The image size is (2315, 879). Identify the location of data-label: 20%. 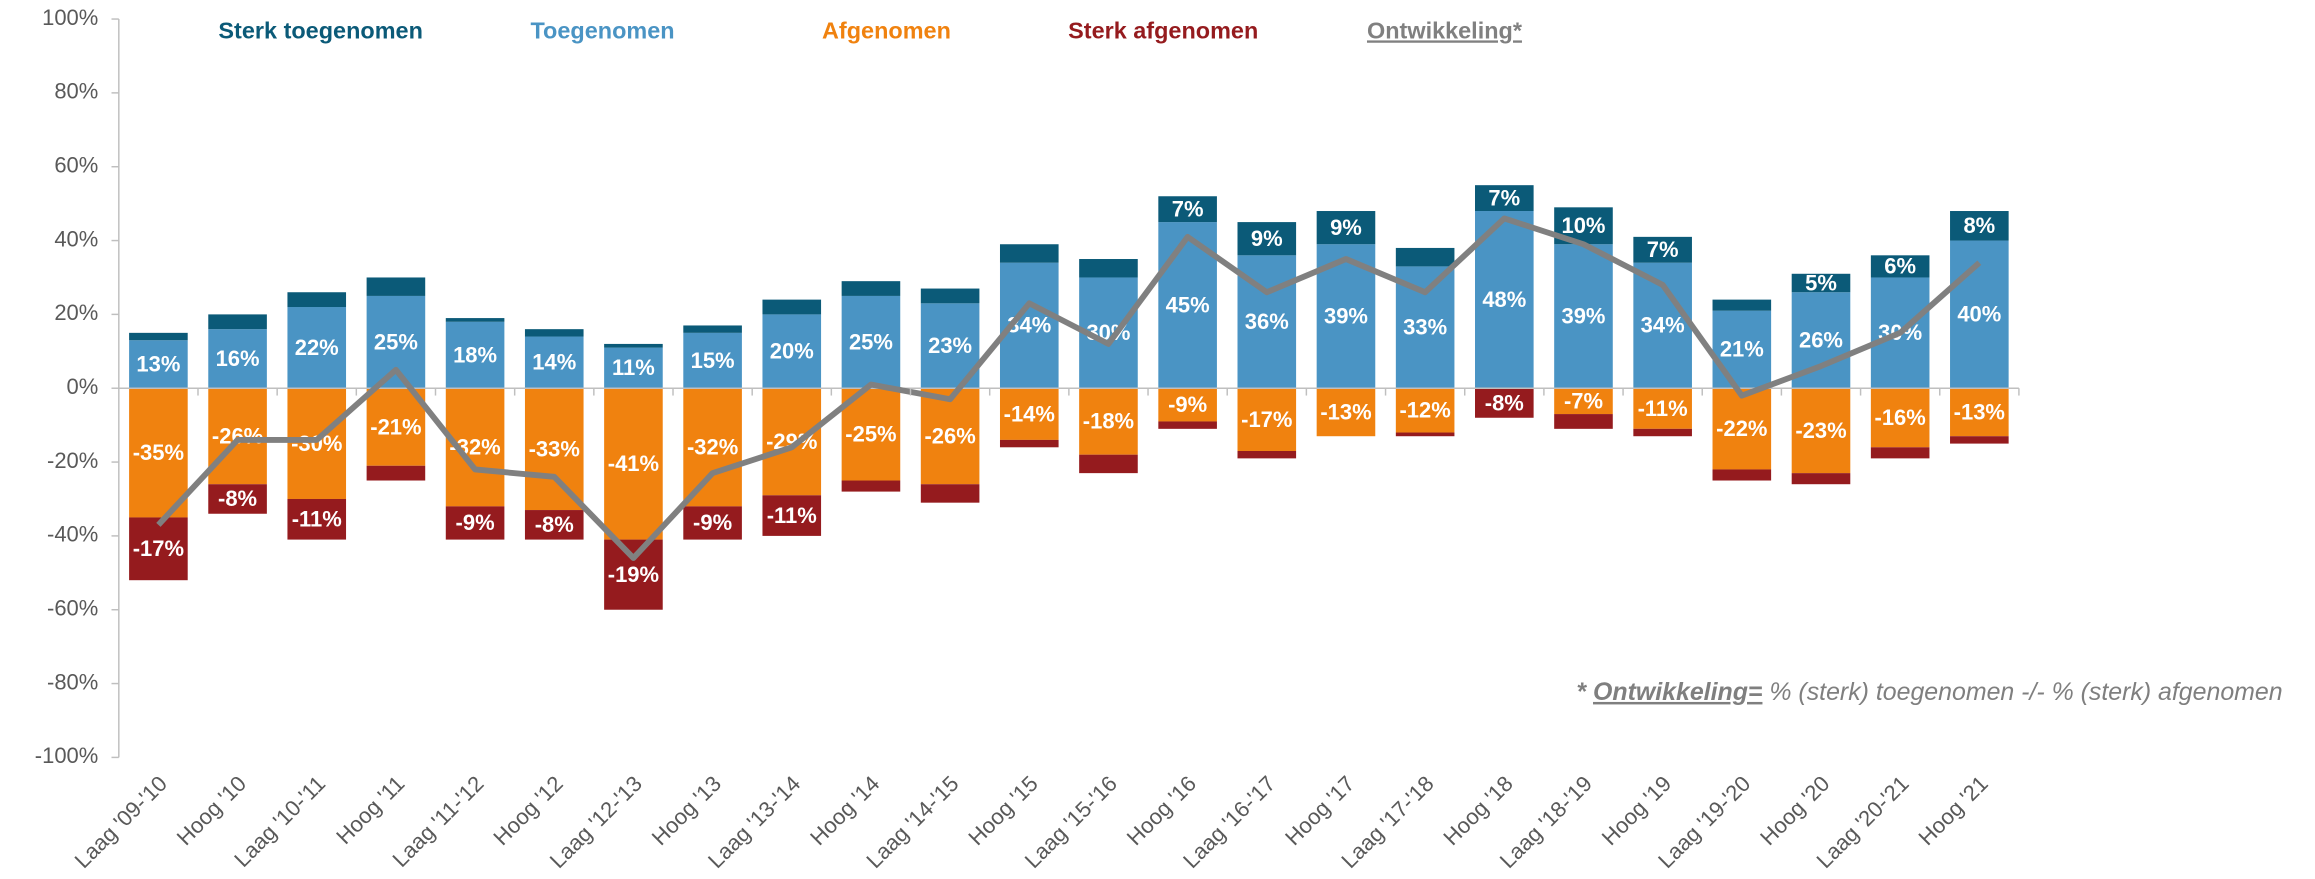
(792, 351).